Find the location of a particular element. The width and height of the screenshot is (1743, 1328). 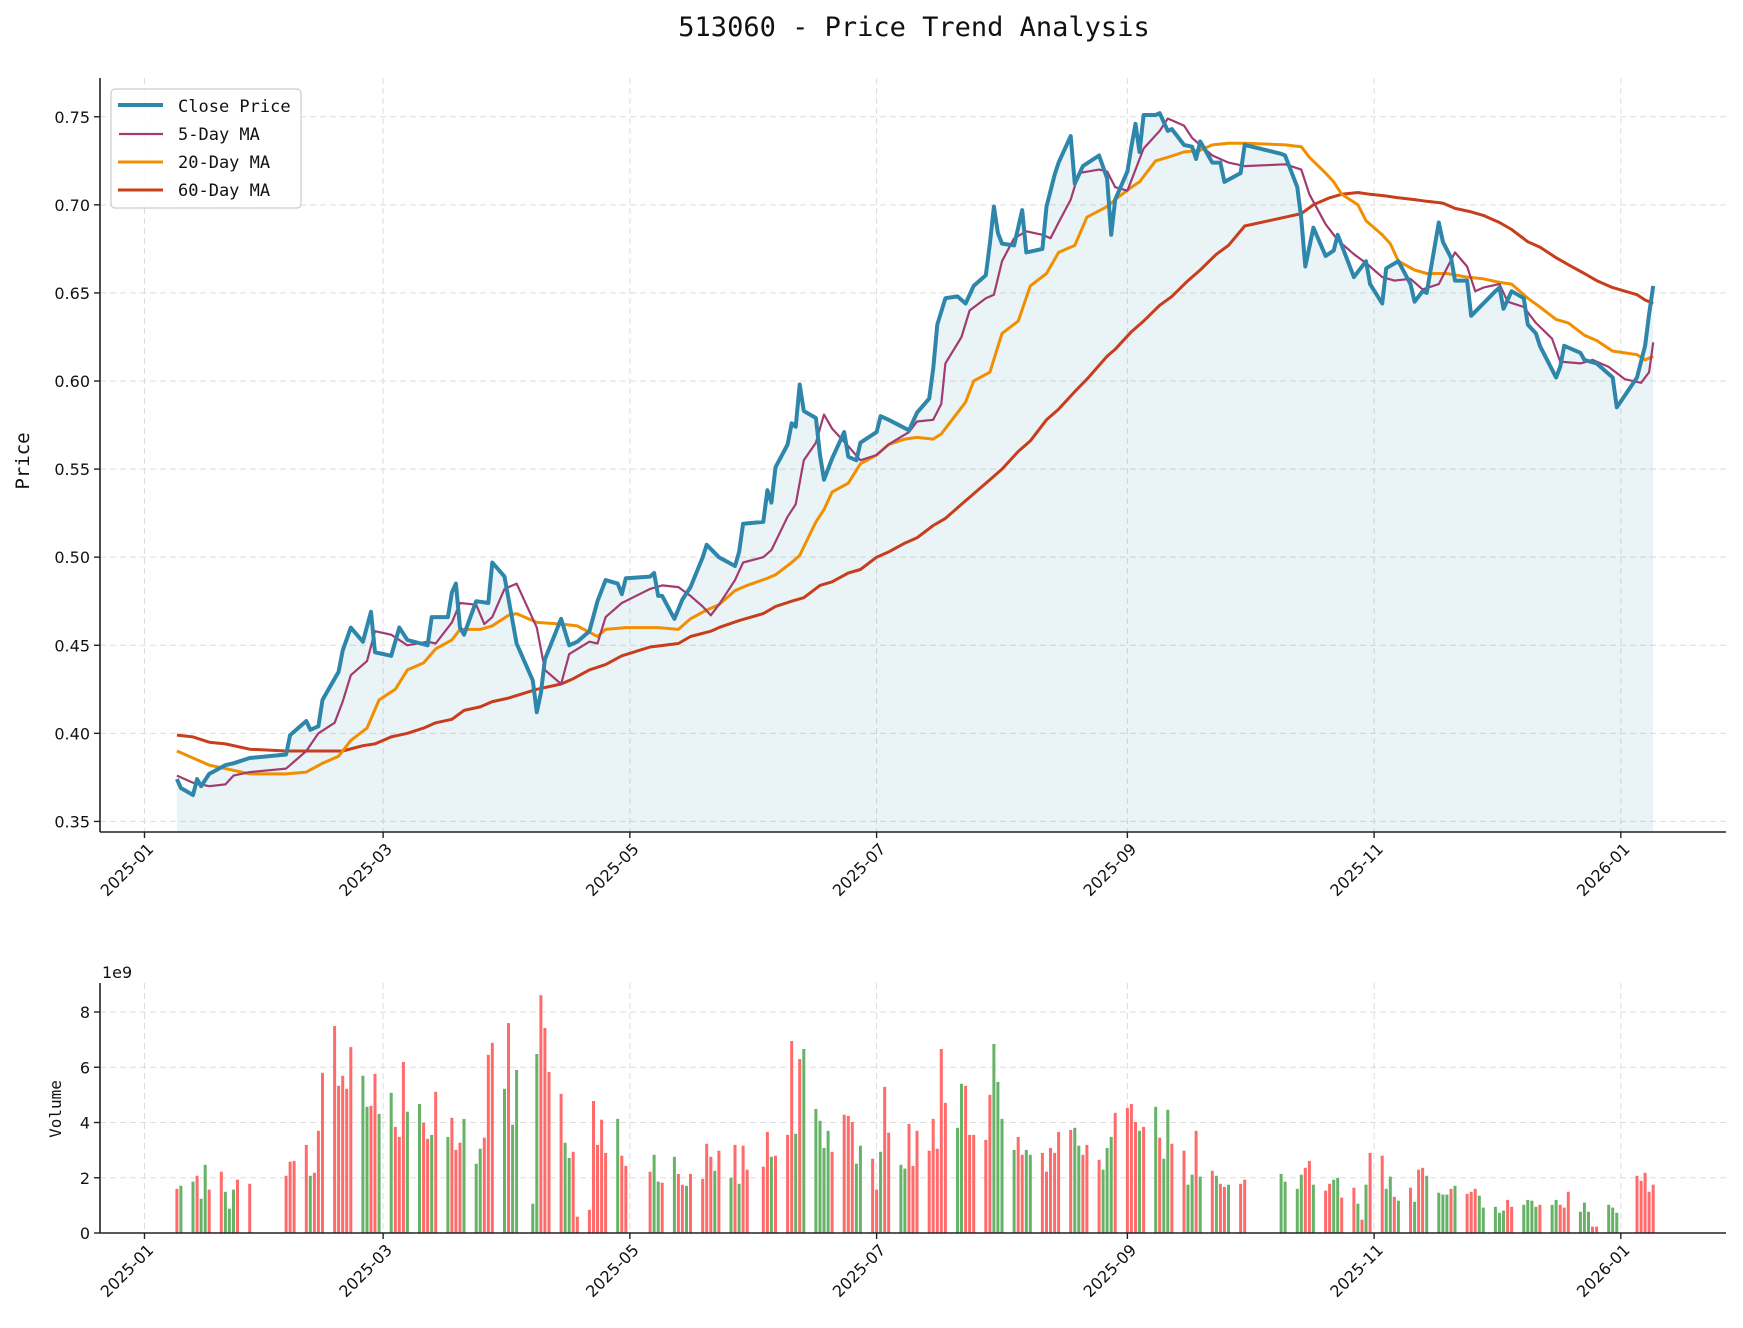

price-y-tick-label: 0.60 is located at coordinates (72, 381).